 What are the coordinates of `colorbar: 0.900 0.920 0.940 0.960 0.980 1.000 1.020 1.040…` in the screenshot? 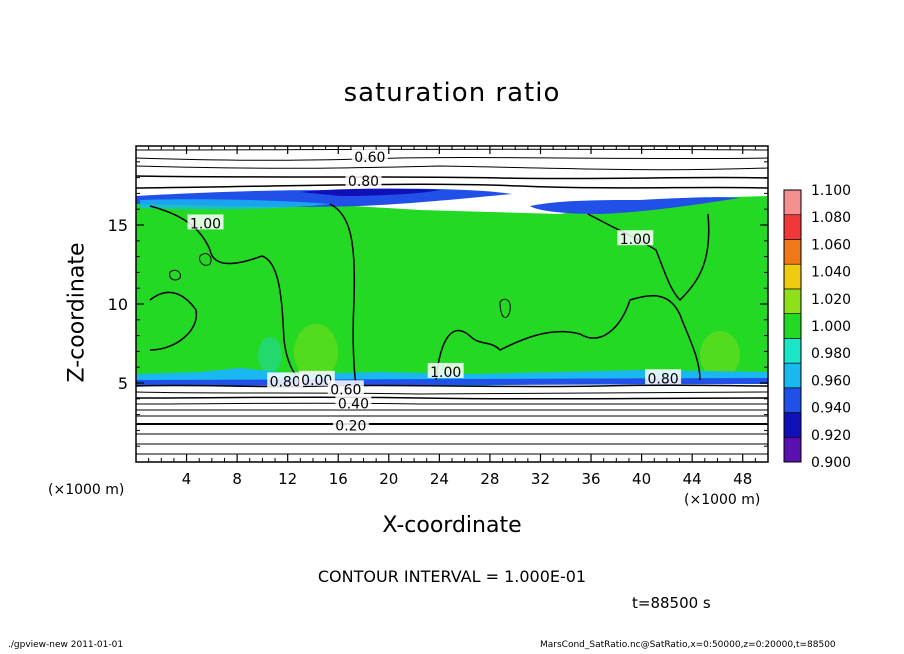 It's located at (817, 327).